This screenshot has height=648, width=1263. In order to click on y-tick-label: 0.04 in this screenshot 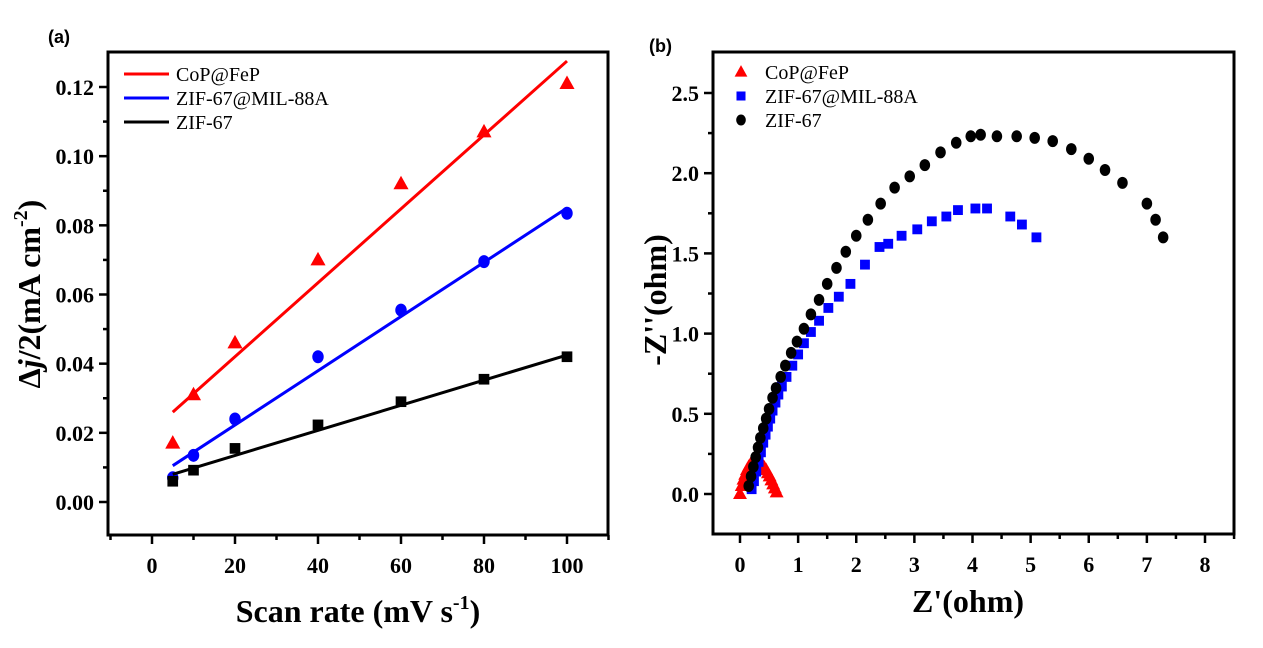, I will do `click(75, 364)`.